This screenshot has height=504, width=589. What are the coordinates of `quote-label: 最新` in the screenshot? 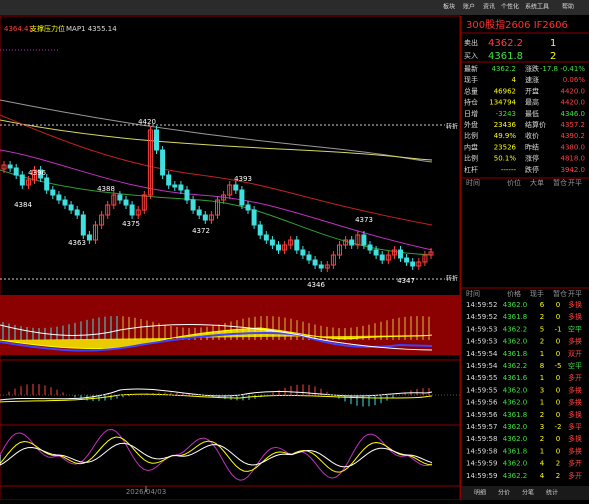 It's located at (471, 68).